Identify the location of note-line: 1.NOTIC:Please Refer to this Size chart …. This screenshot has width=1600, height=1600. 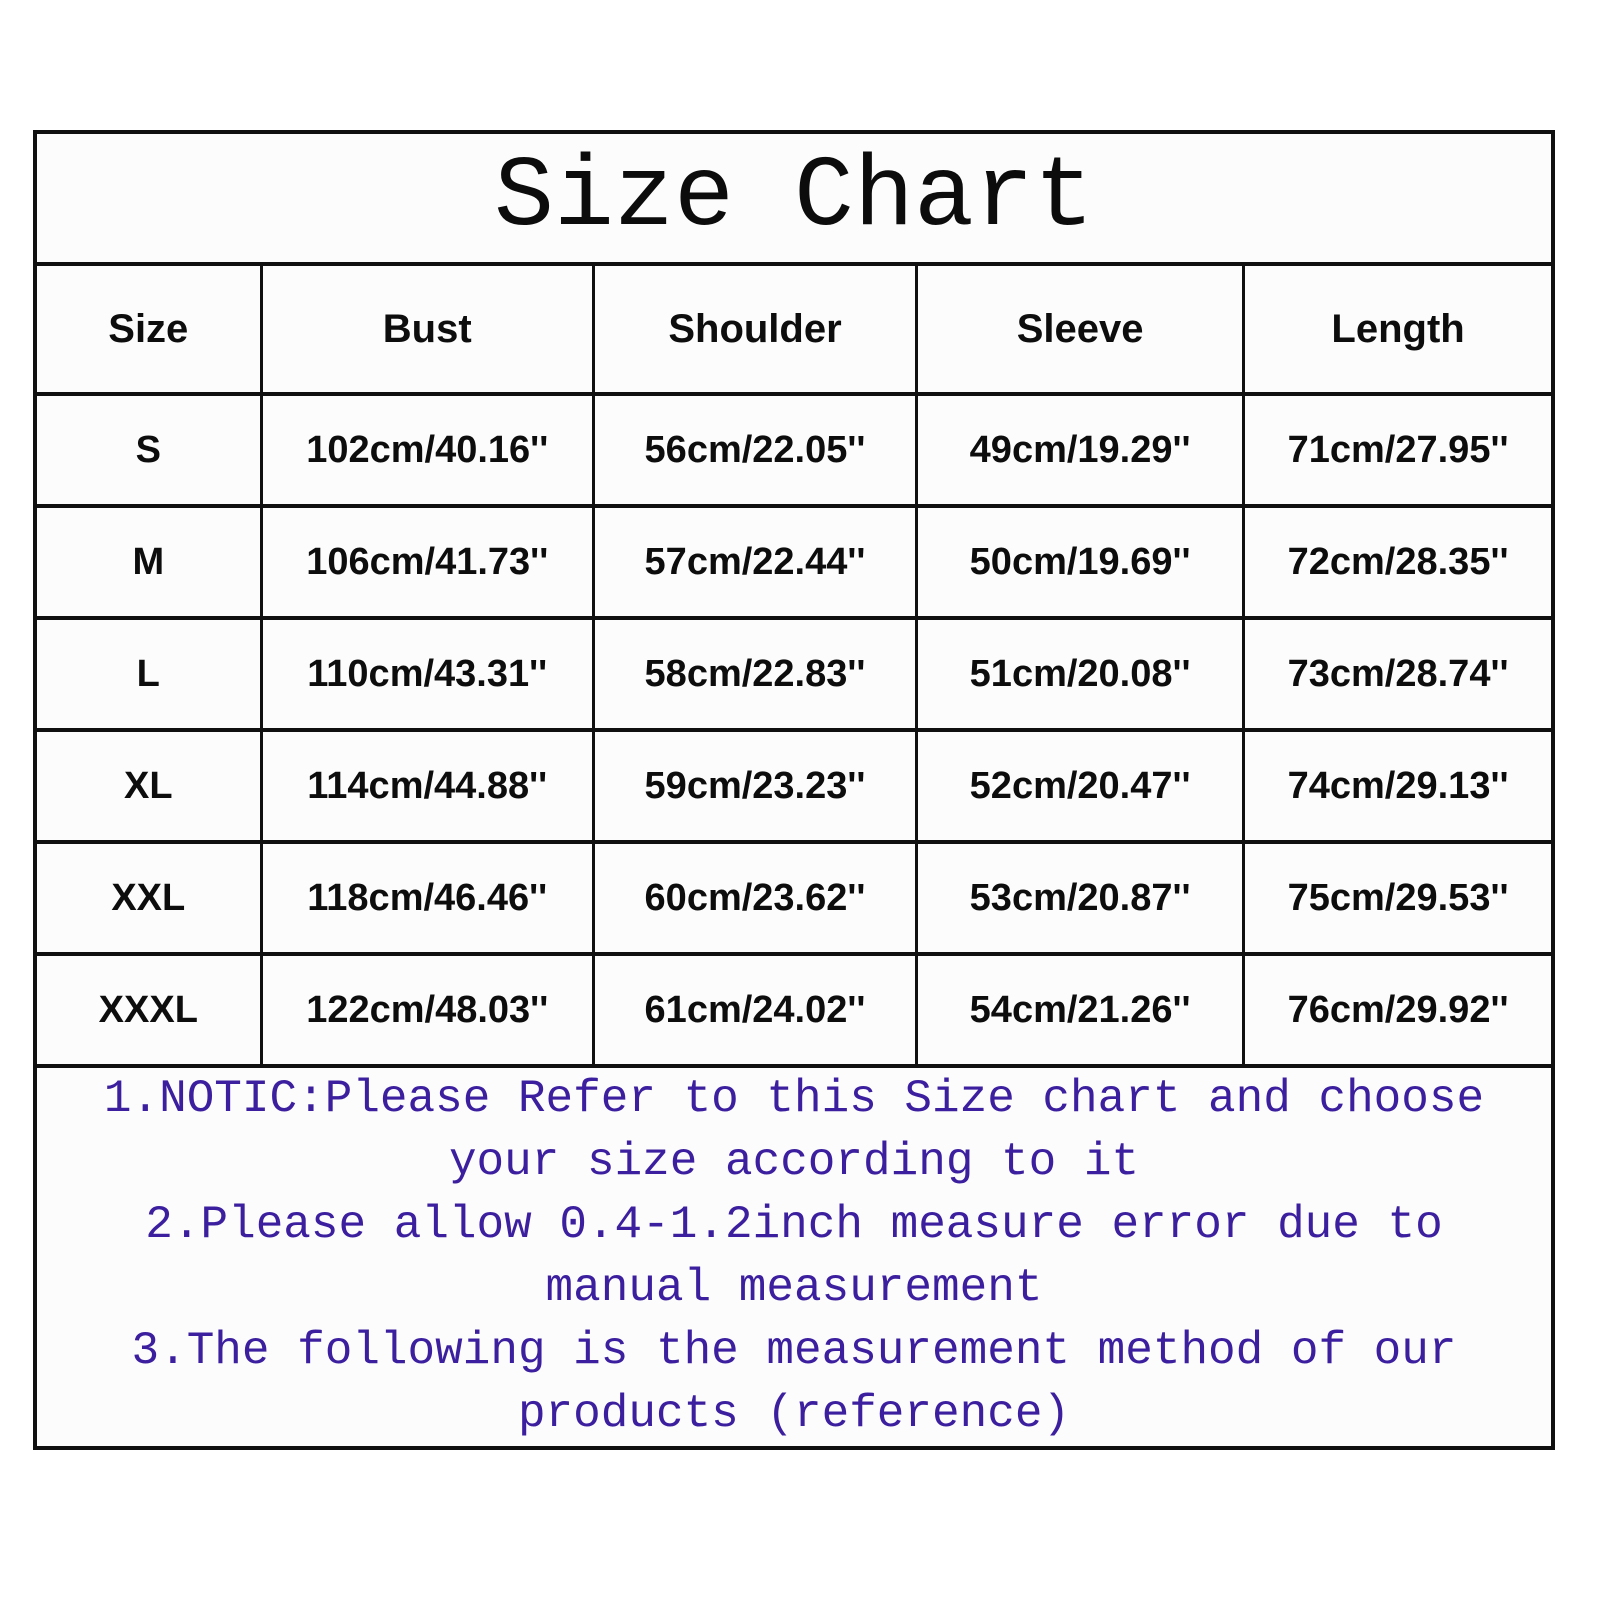
(794, 1099).